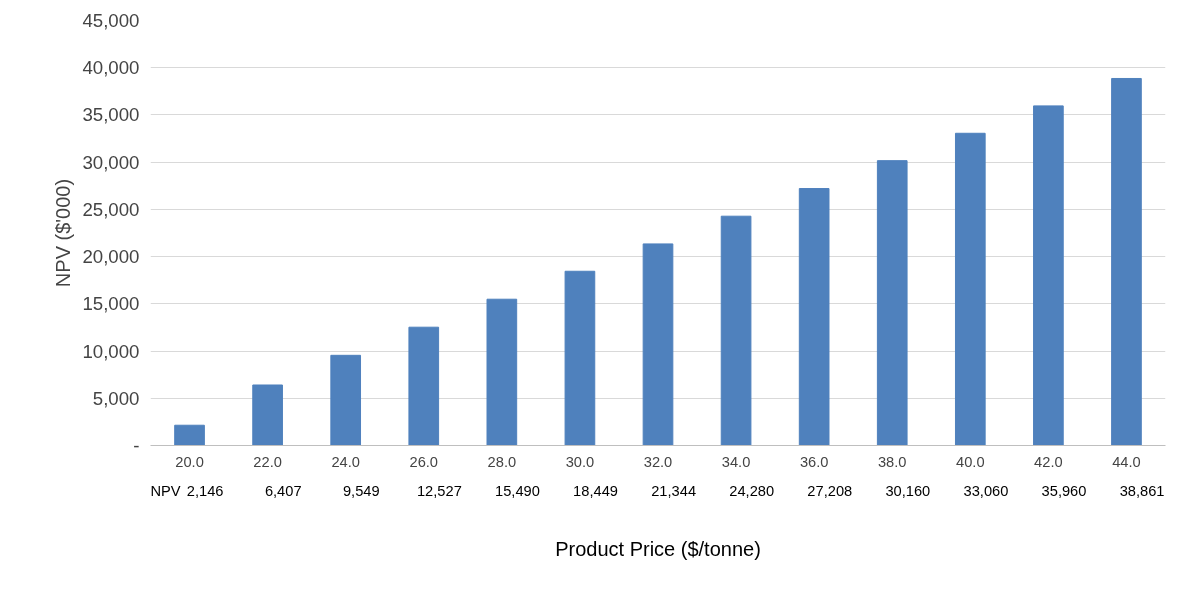  What do you see at coordinates (658, 461) in the screenshot?
I see `x-tick-label: 32.0` at bounding box center [658, 461].